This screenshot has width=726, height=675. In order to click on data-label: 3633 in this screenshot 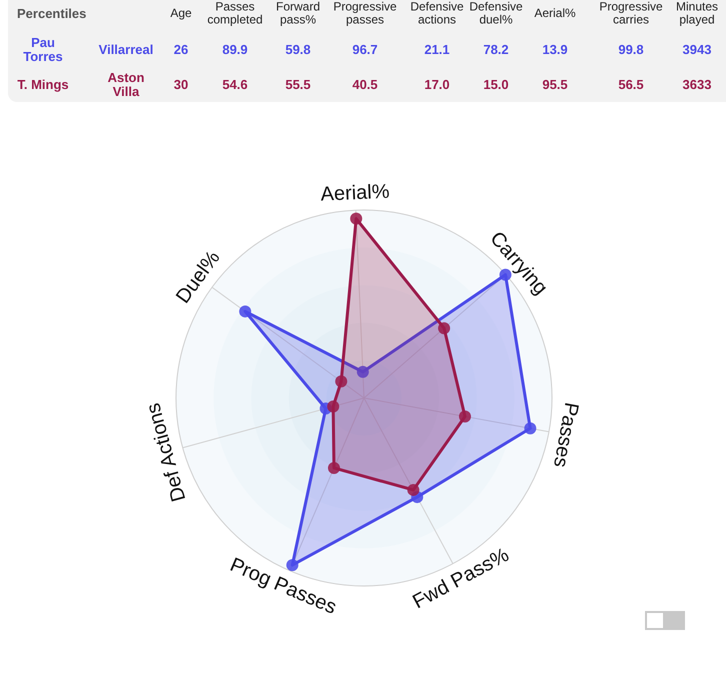, I will do `click(697, 84)`.